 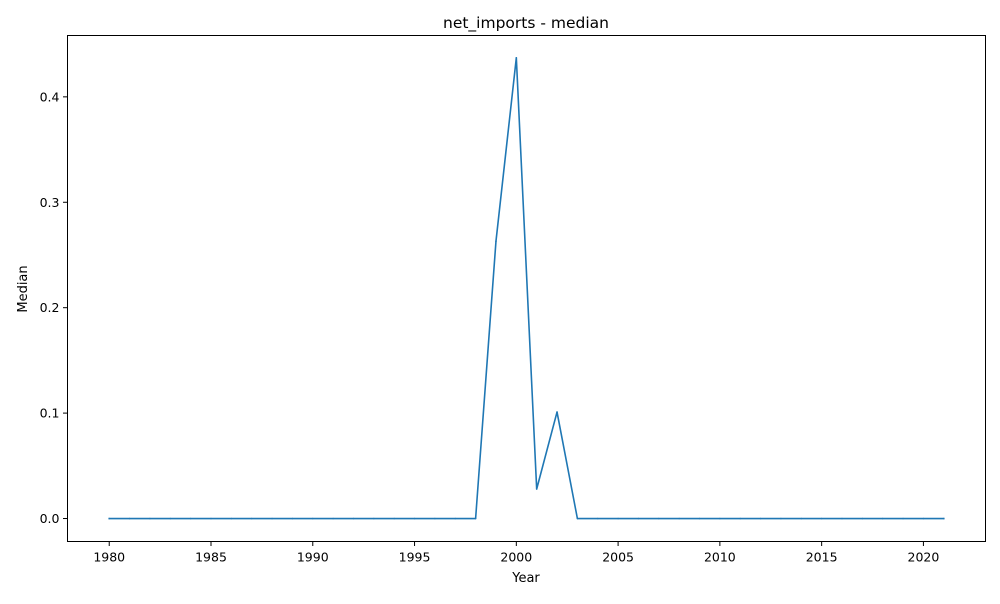 I want to click on y-tick-label: 0.2, so click(x=50, y=307).